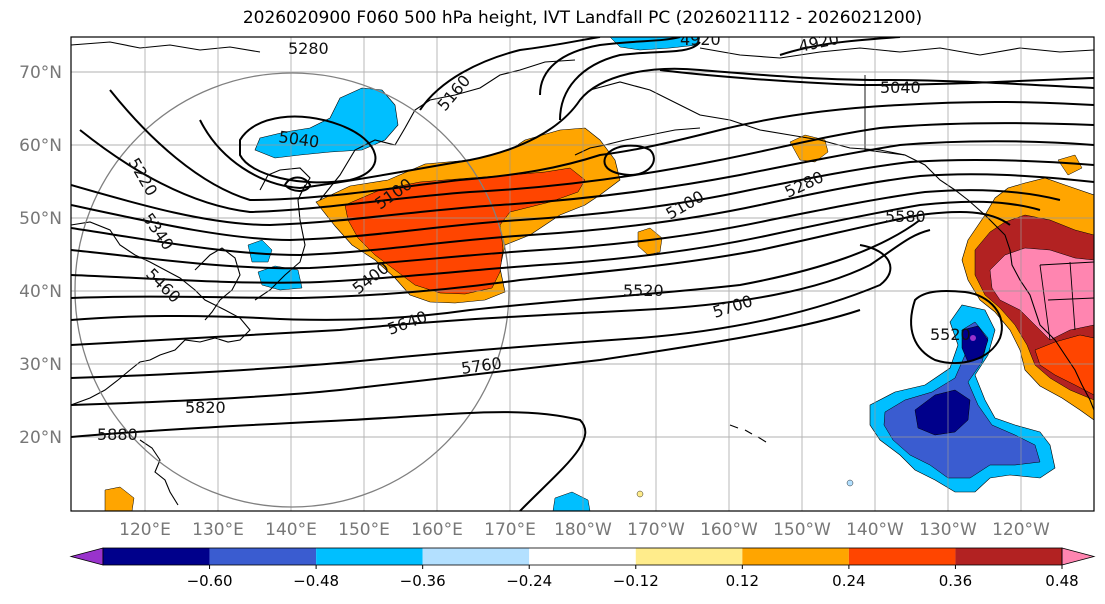 This screenshot has height=604, width=1105. I want to click on lon-label: 130°W, so click(948, 530).